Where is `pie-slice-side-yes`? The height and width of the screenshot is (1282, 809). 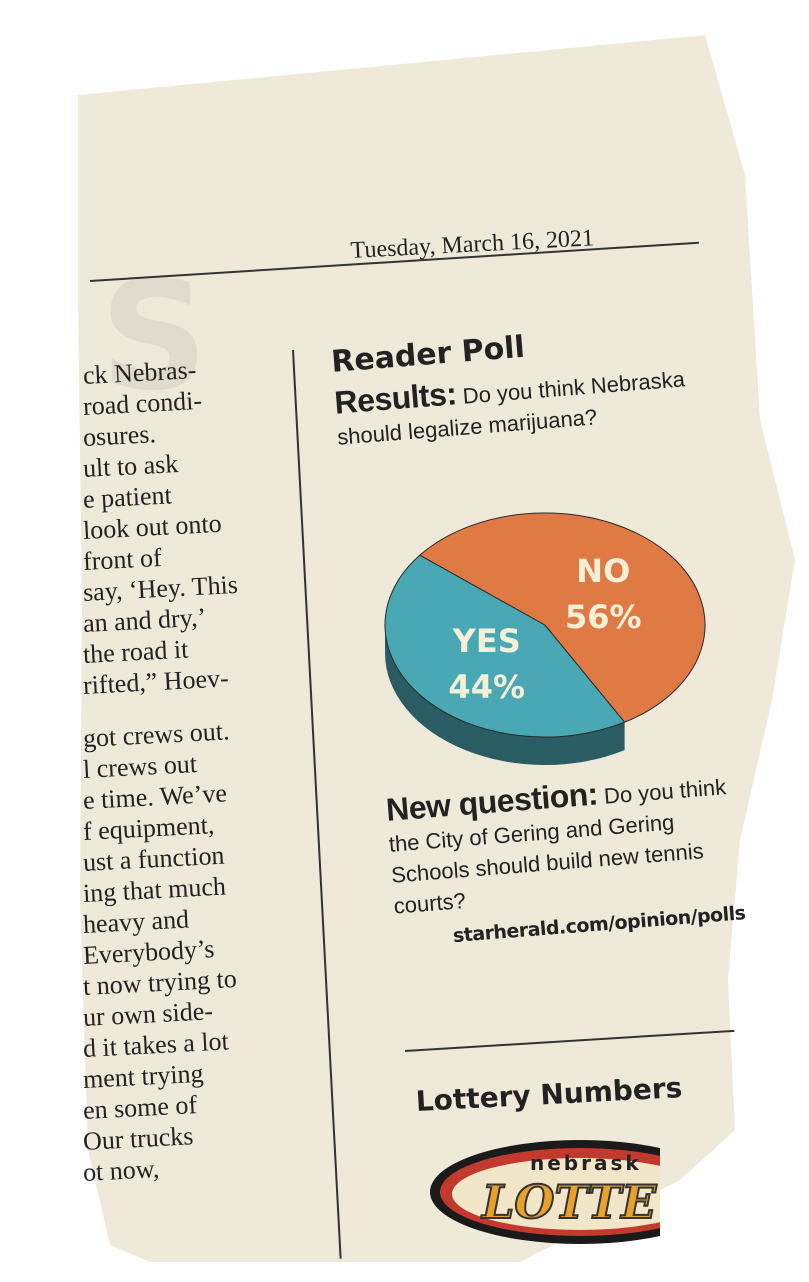
pie-slice-side-yes is located at coordinates (505, 695).